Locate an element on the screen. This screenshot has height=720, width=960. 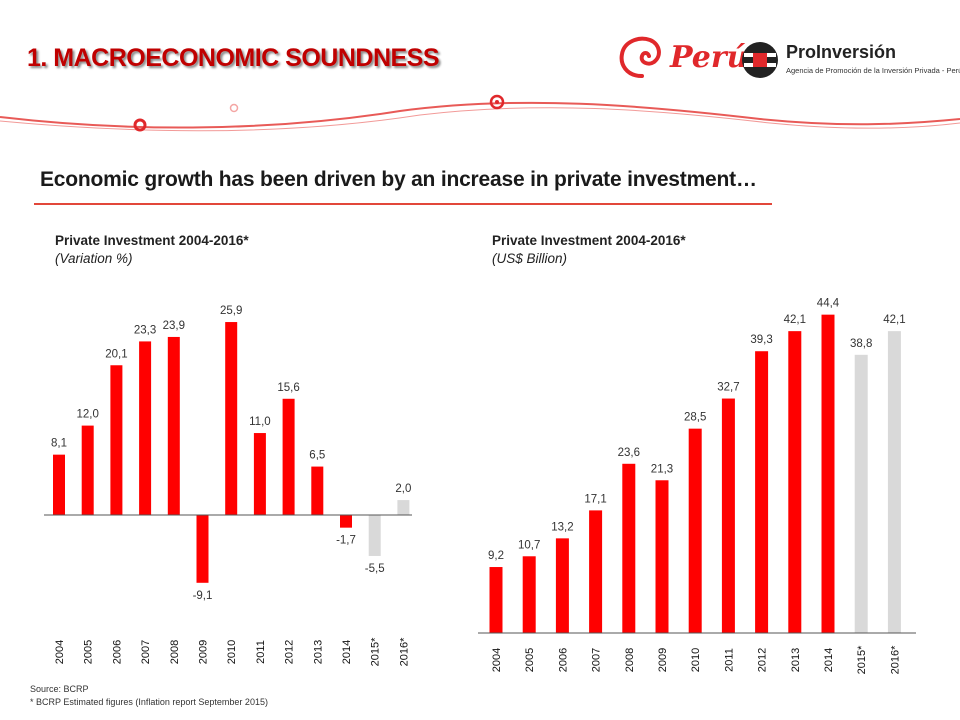
data-label: 23,3 is located at coordinates (145, 330).